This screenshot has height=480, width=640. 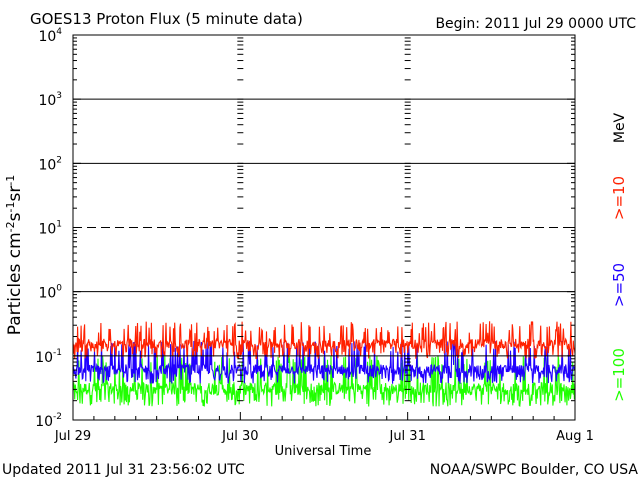 I want to click on x-tick-label: Jul 29, so click(x=72, y=436).